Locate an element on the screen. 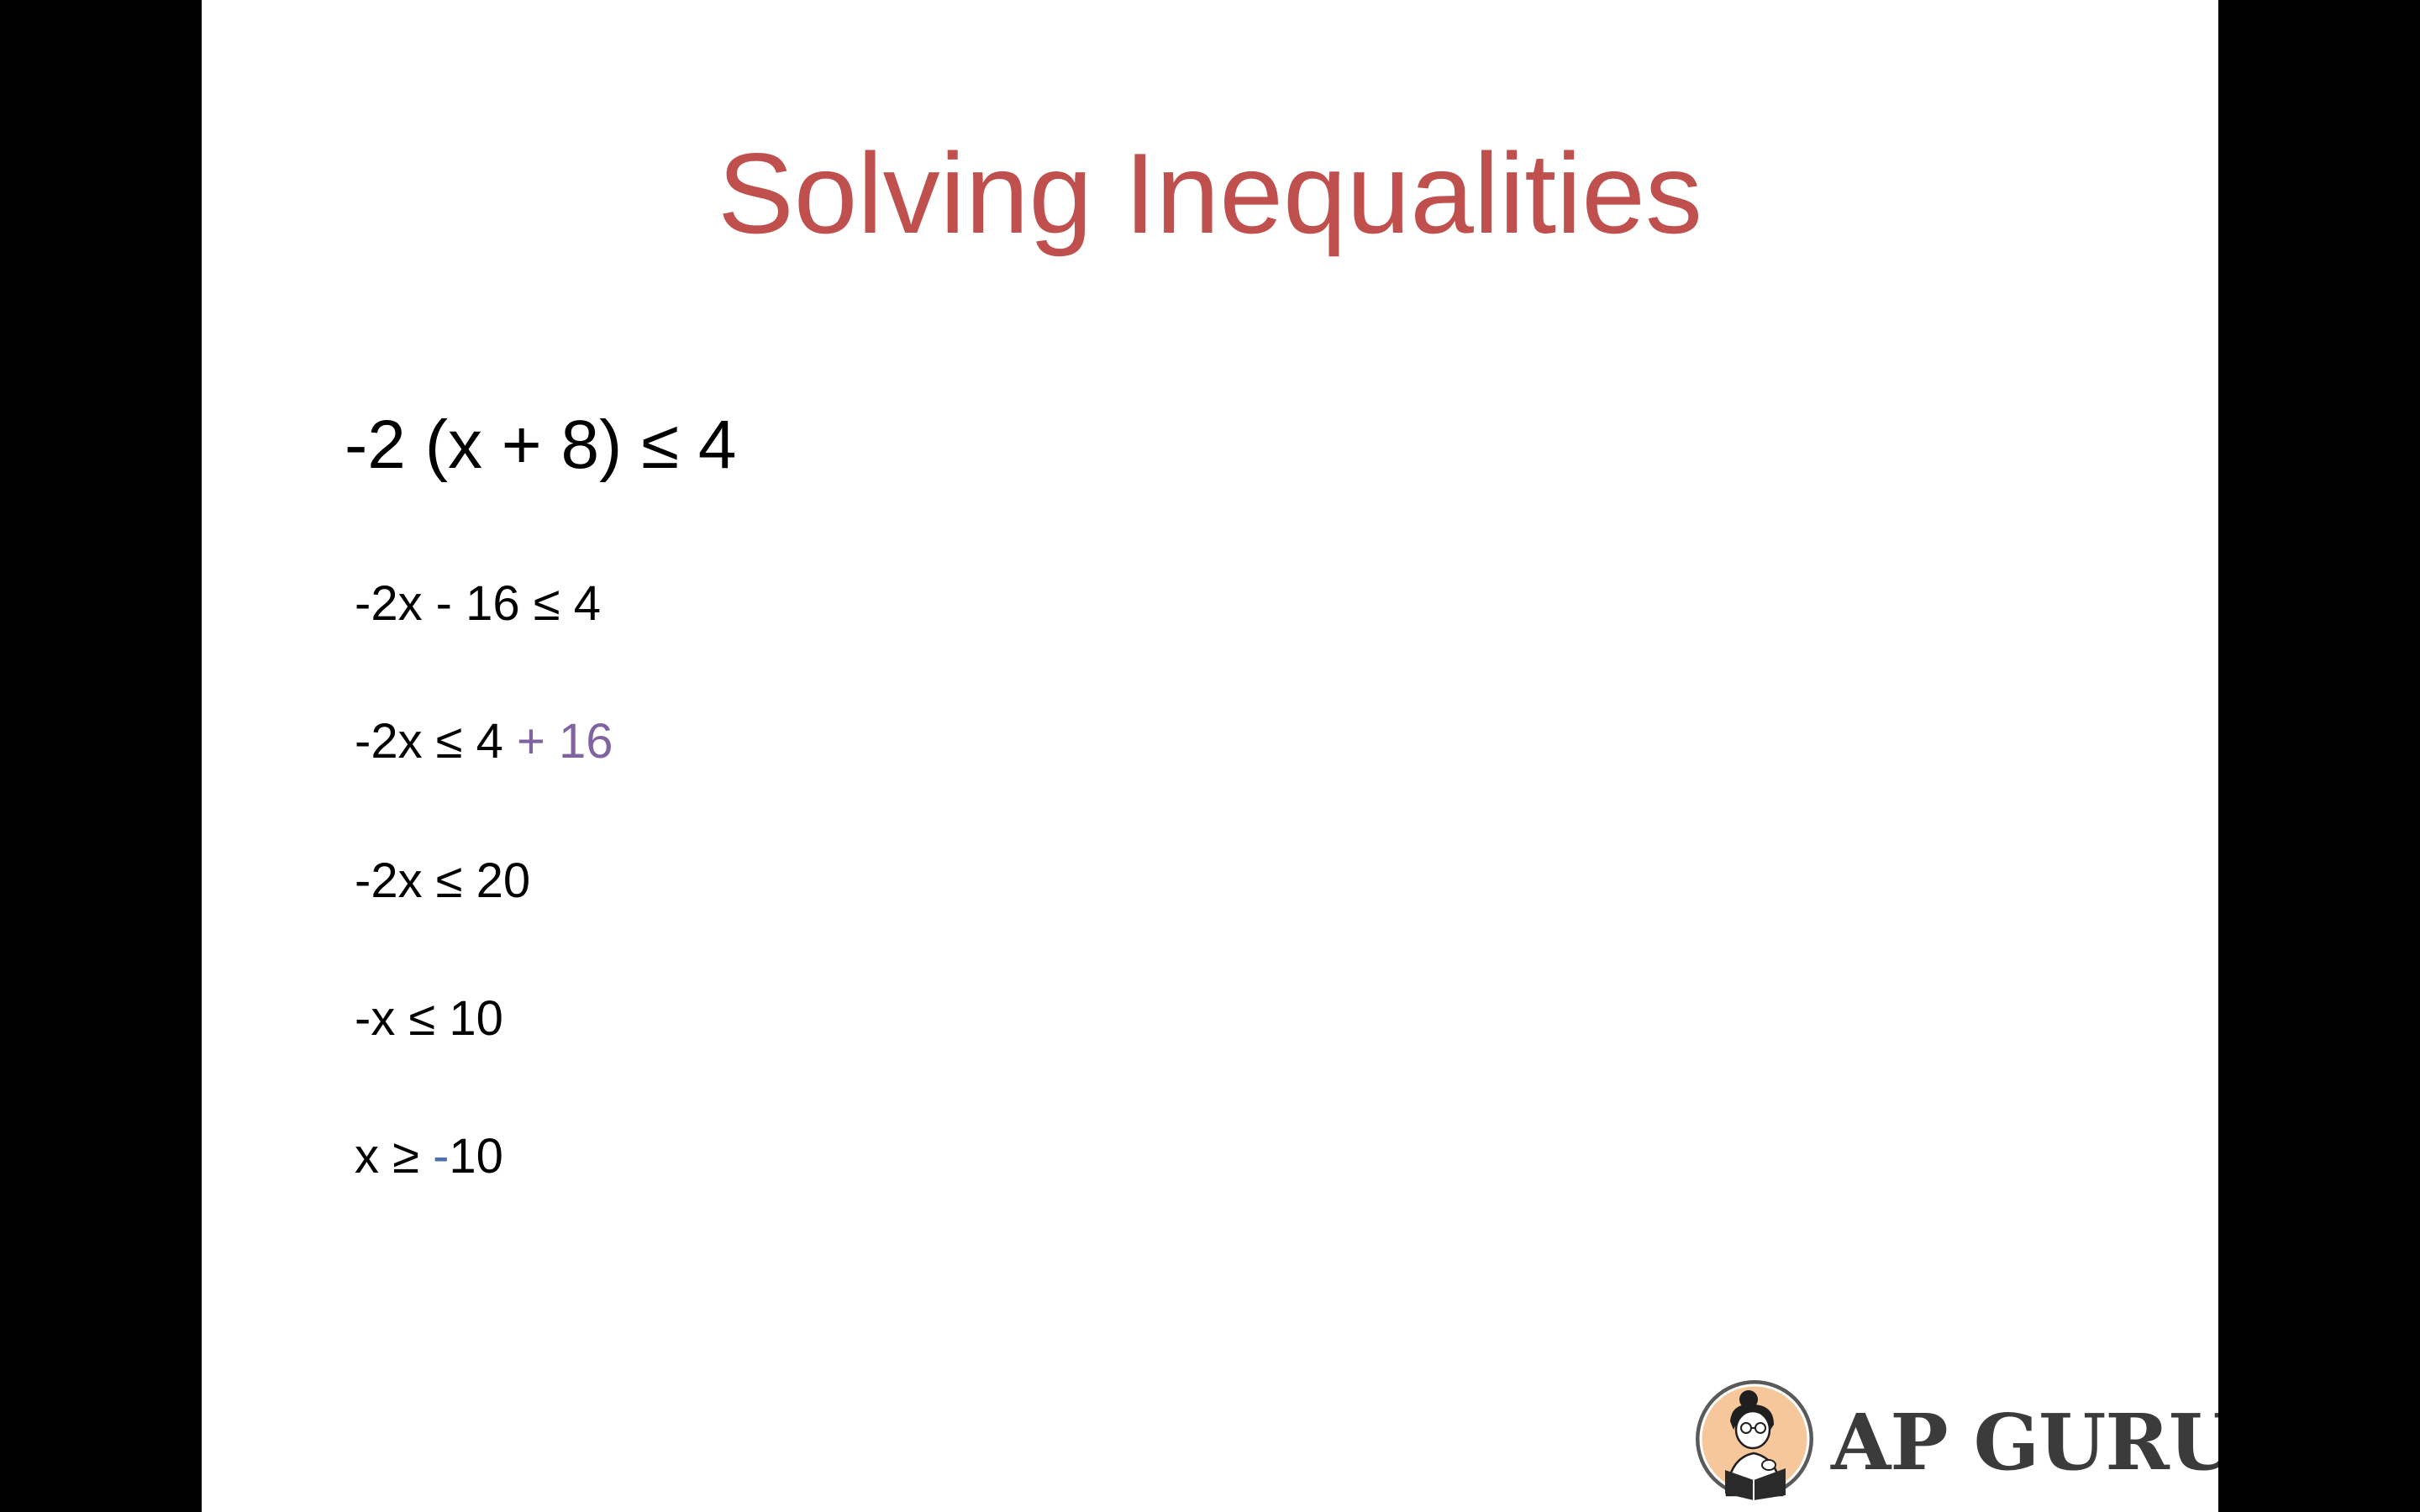 This screenshot has height=1512, width=2420. step-4-text: -x ≤ 10 is located at coordinates (429, 1018).